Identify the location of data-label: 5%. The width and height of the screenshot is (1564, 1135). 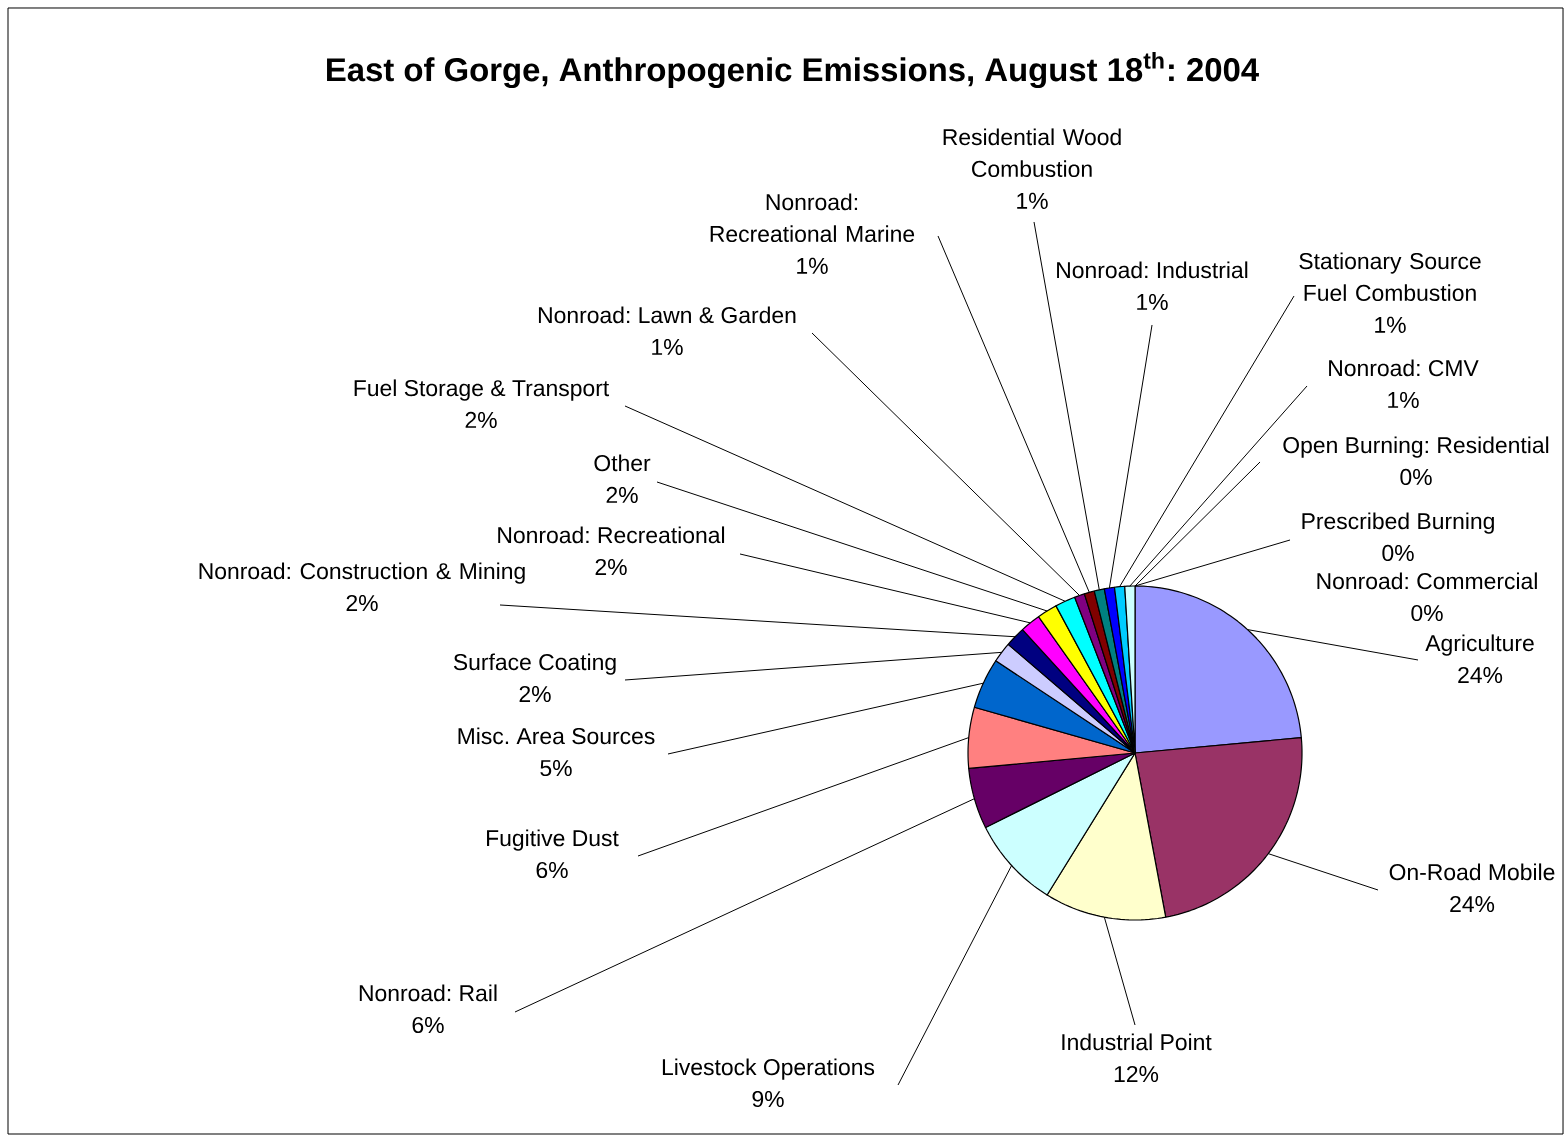
(556, 768).